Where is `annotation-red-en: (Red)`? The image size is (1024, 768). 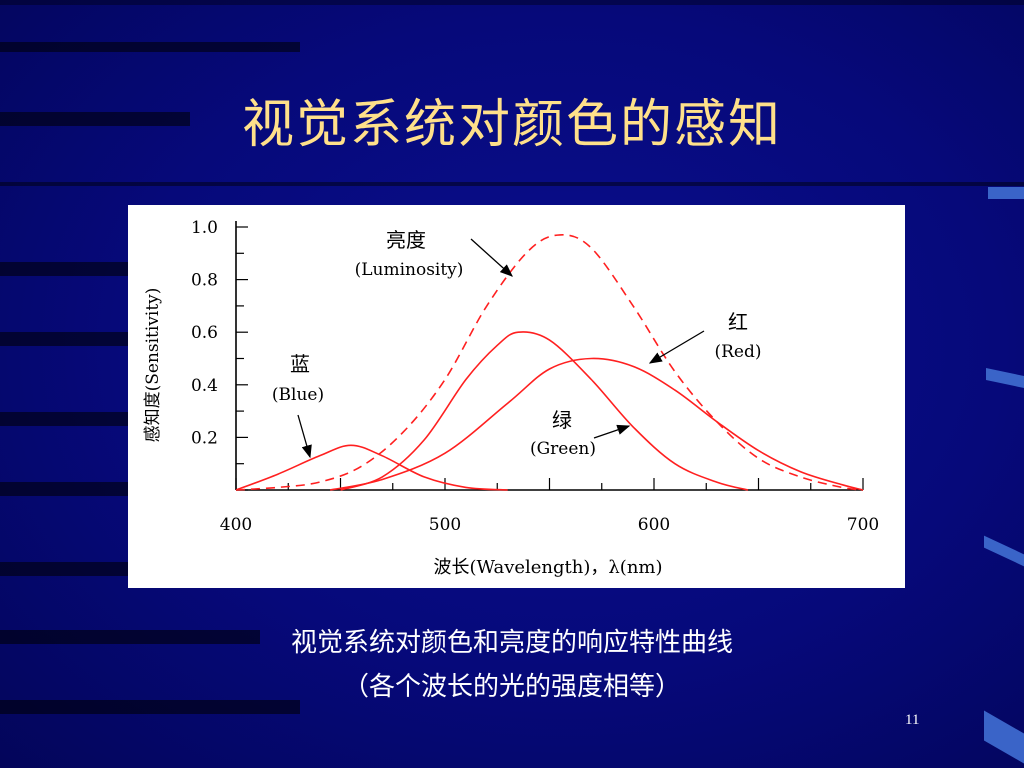
annotation-red-en: (Red) is located at coordinates (737, 352).